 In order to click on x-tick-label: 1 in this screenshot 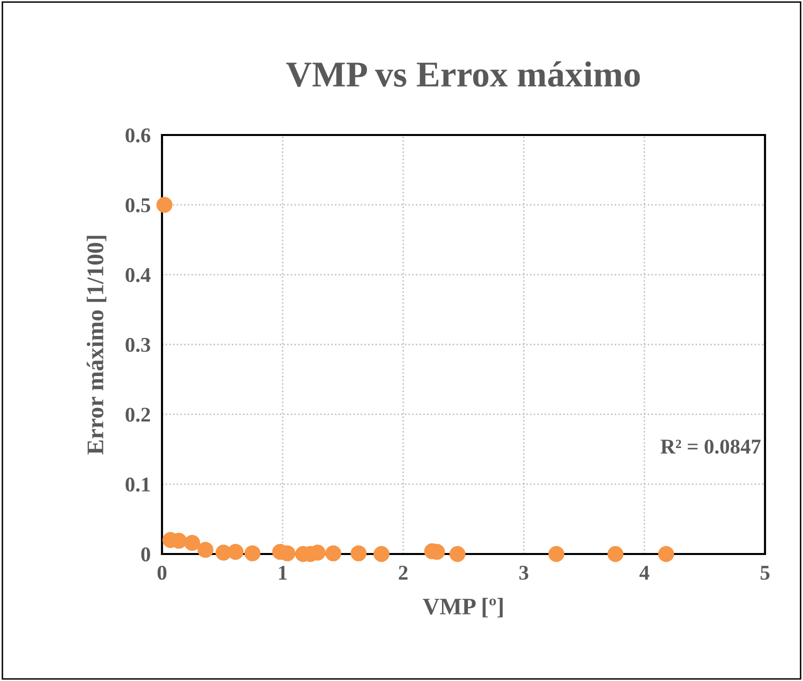, I will do `click(283, 573)`.